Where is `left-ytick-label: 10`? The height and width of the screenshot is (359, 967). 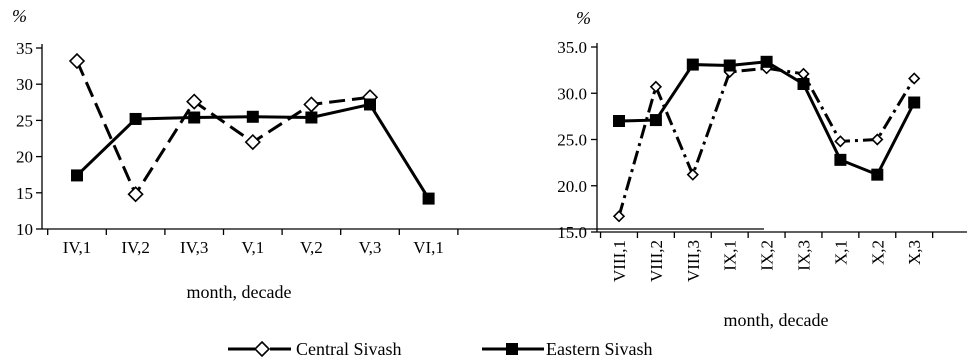
left-ytick-label: 10 is located at coordinates (24, 229).